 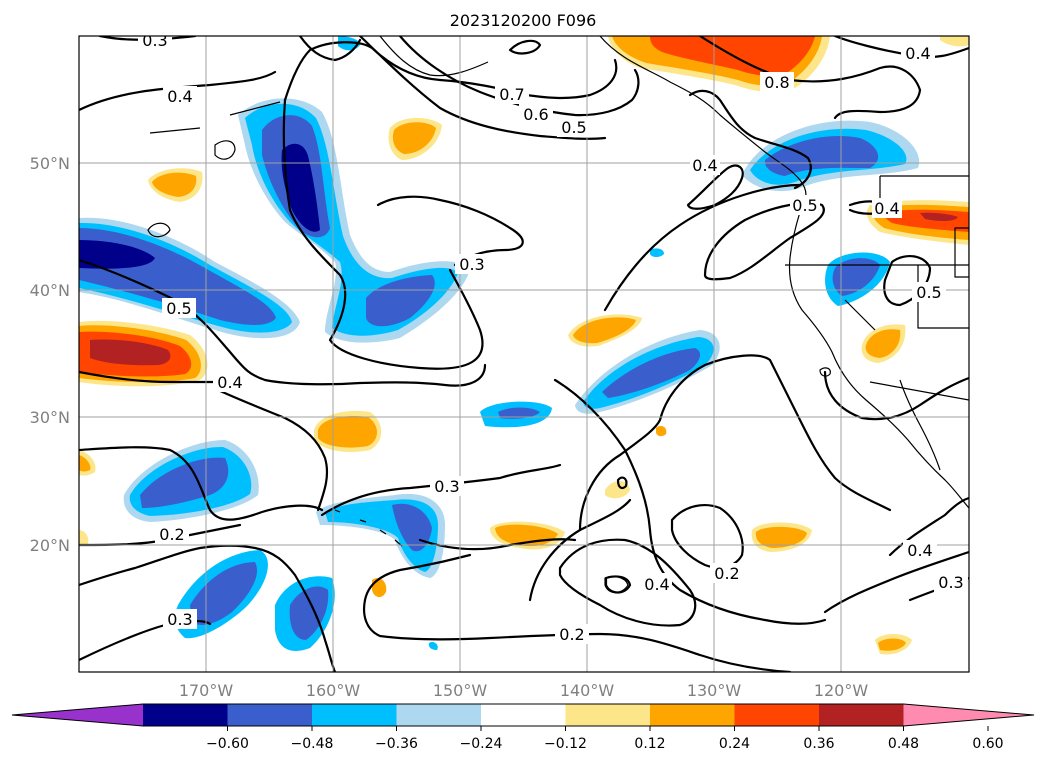 What do you see at coordinates (333, 690) in the screenshot?
I see `lon-label: 160°W` at bounding box center [333, 690].